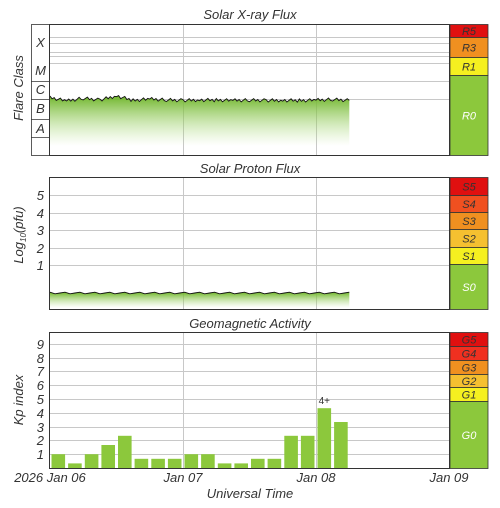  Describe the element at coordinates (469, 188) in the screenshot. I see `scale-label-s5: S5` at that location.